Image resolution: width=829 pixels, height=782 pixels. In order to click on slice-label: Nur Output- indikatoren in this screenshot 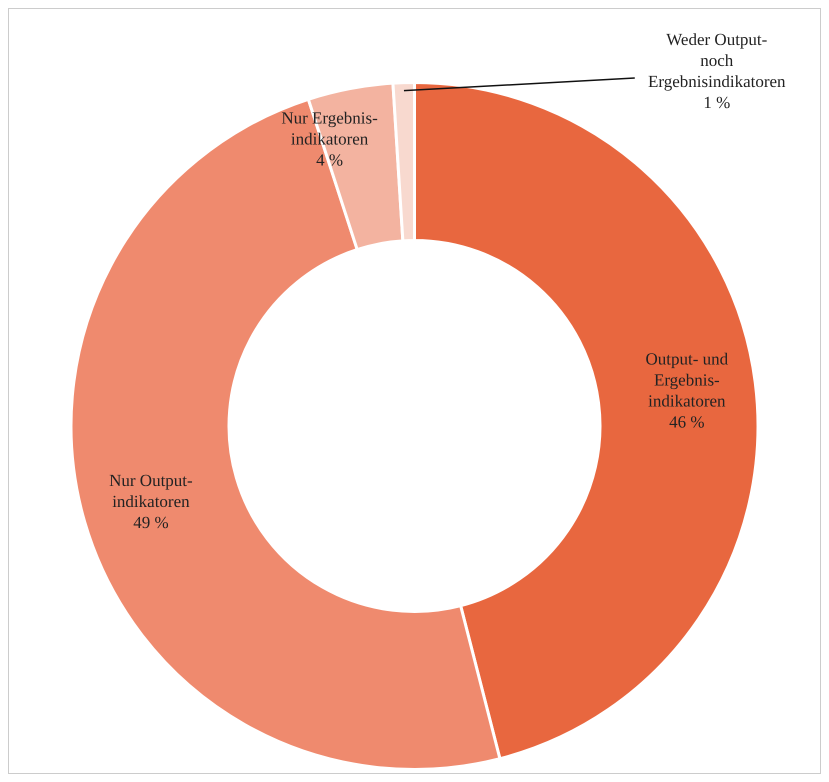, I will do `click(151, 491)`.